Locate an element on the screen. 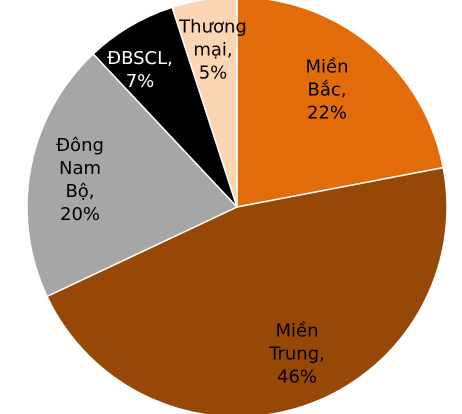  value-label: 46% is located at coordinates (297, 377).